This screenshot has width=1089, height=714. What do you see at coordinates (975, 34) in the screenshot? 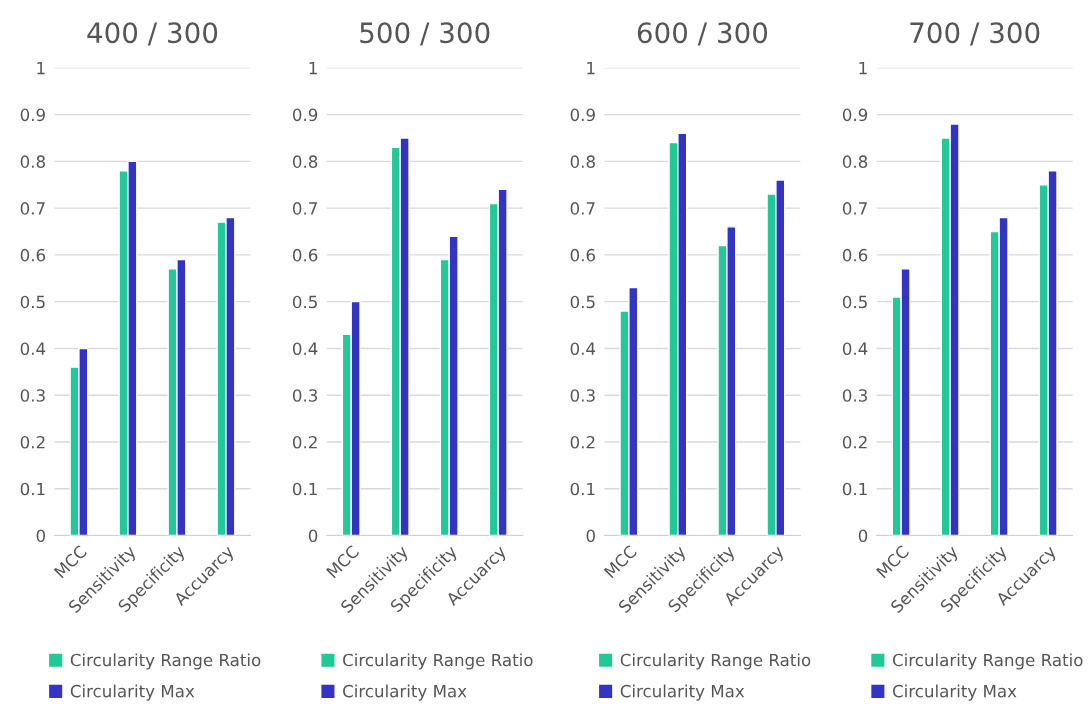
I see `chart-title: 700 / 300` at bounding box center [975, 34].